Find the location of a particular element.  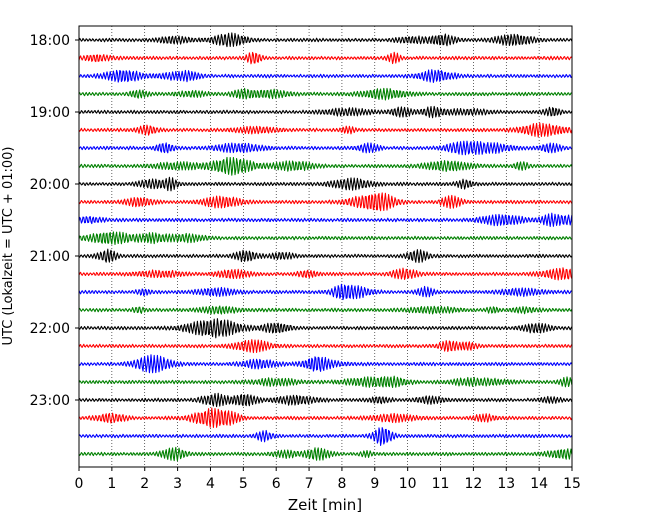

x-tick-label: 11 is located at coordinates (441, 484).